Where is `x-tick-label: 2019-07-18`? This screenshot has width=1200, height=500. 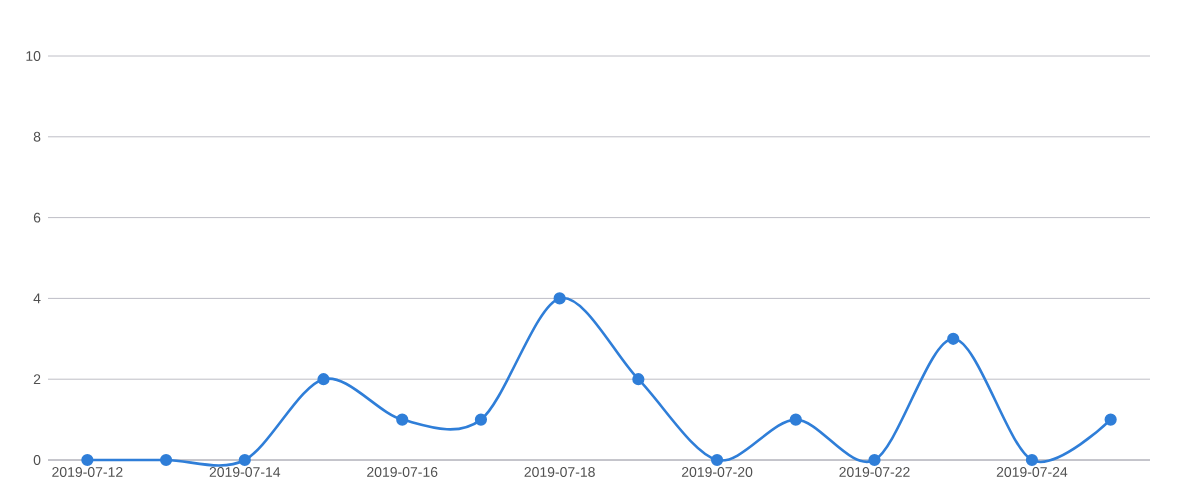
x-tick-label: 2019-07-18 is located at coordinates (559, 472).